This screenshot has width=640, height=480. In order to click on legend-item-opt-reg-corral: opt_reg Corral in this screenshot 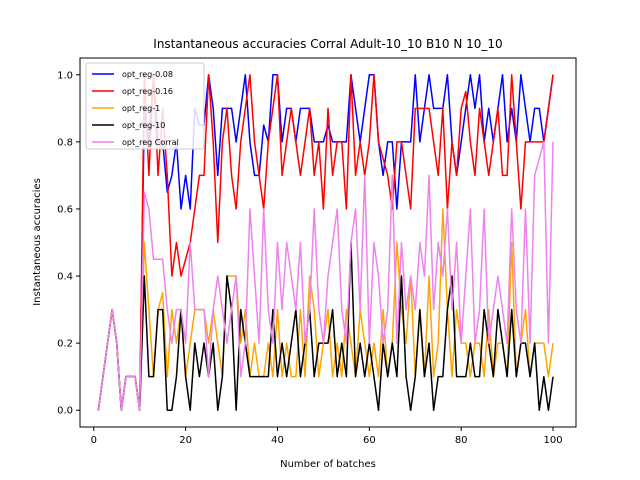, I will do `click(135, 142)`.